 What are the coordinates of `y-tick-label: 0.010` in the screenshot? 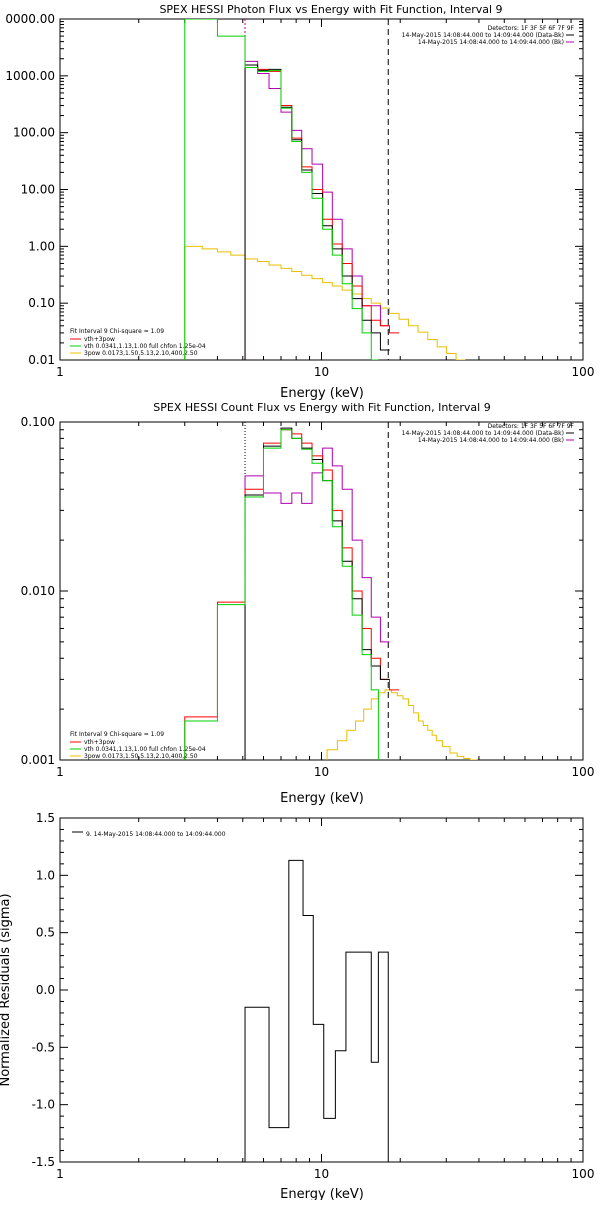 It's located at (38, 591).